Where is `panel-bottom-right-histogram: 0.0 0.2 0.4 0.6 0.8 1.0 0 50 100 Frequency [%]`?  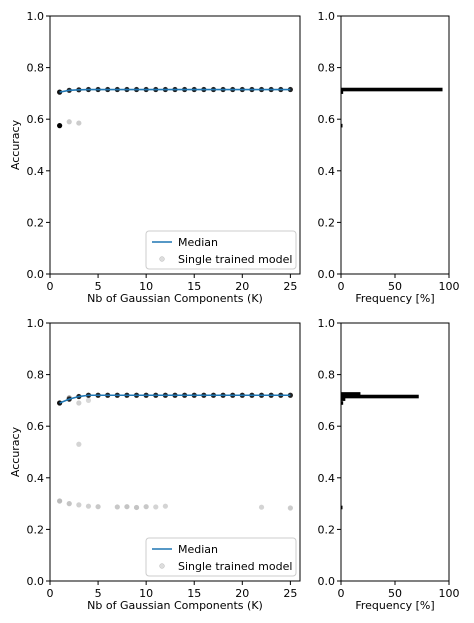 panel-bottom-right-histogram: 0.0 0.2 0.4 0.6 0.8 1.0 0 50 100 Frequency [%] is located at coordinates (389, 464).